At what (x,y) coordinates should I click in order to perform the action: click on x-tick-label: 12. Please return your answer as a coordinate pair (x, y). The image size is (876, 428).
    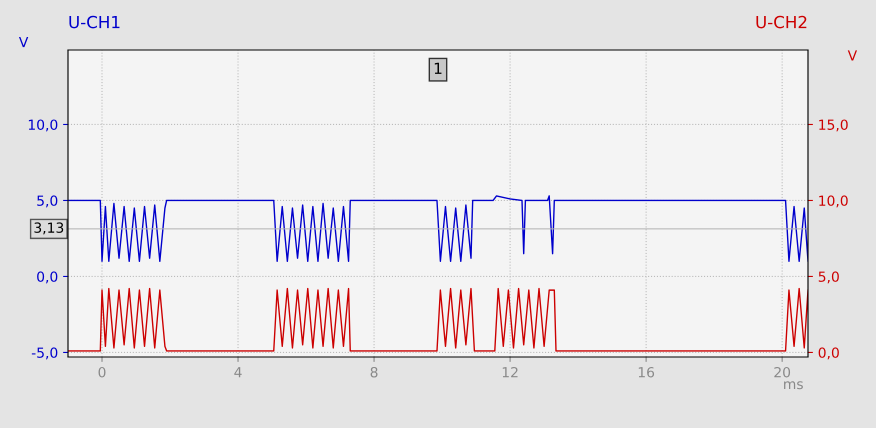
    Looking at the image, I should click on (510, 372).